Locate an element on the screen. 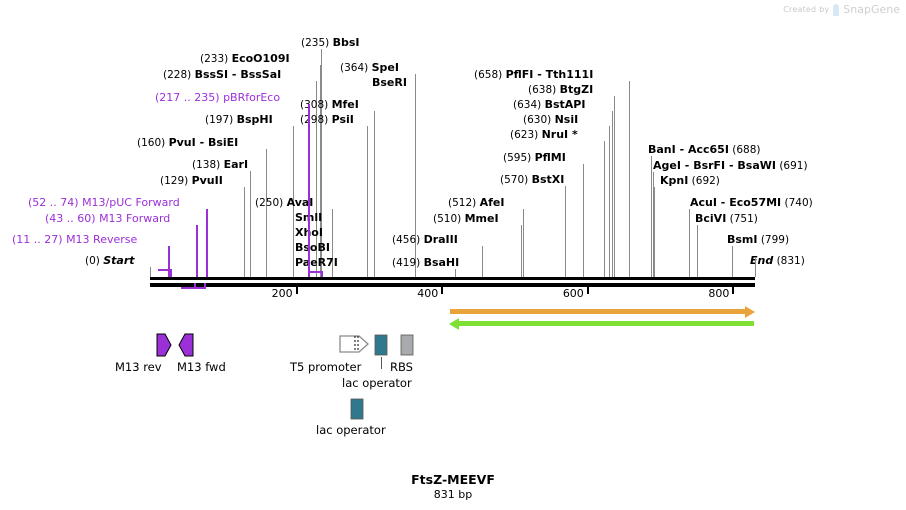 The height and width of the screenshot is (510, 906). enzyme-name: PvuI is located at coordinates (182, 142).